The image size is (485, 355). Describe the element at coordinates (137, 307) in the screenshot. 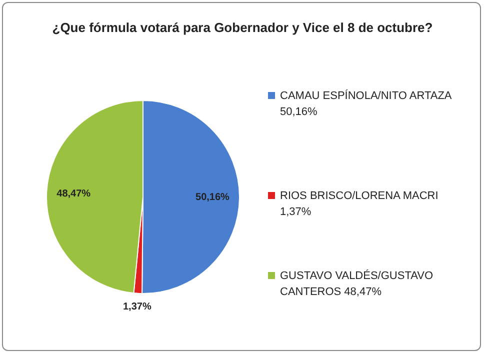

I see `data-label: 1,37%` at that location.